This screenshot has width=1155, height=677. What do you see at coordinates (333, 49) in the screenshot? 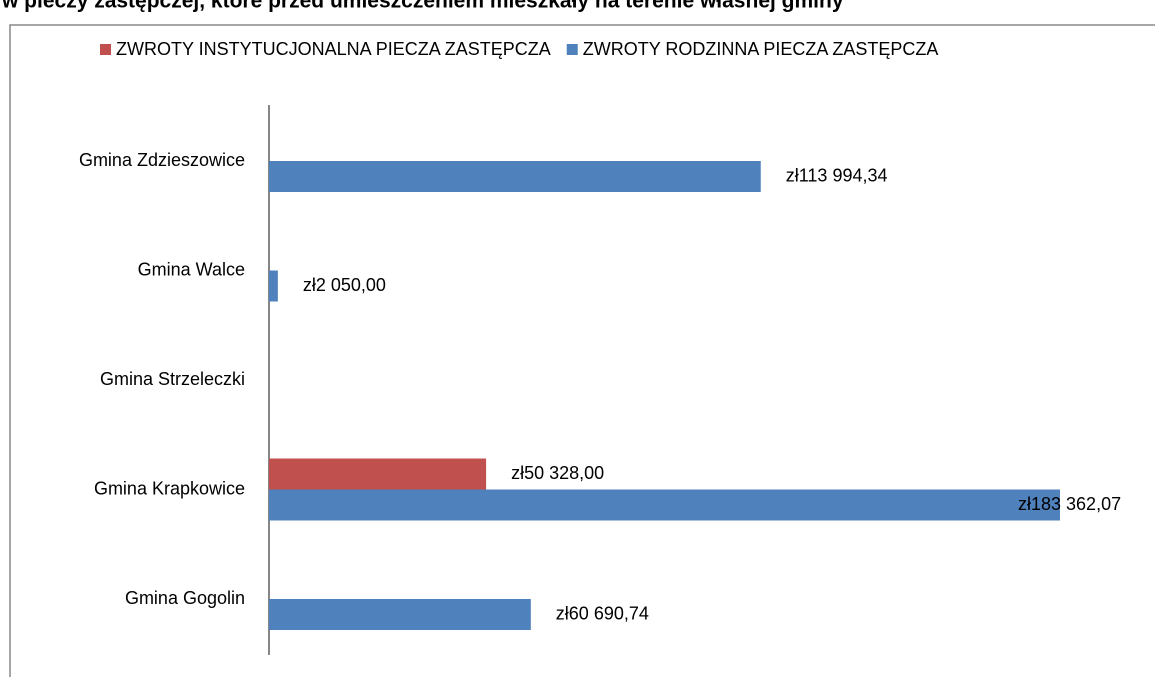
I see `legend-label: ZWROTY INSTYTUCJONALNA PIECZA ZASTĘPCZA` at bounding box center [333, 49].